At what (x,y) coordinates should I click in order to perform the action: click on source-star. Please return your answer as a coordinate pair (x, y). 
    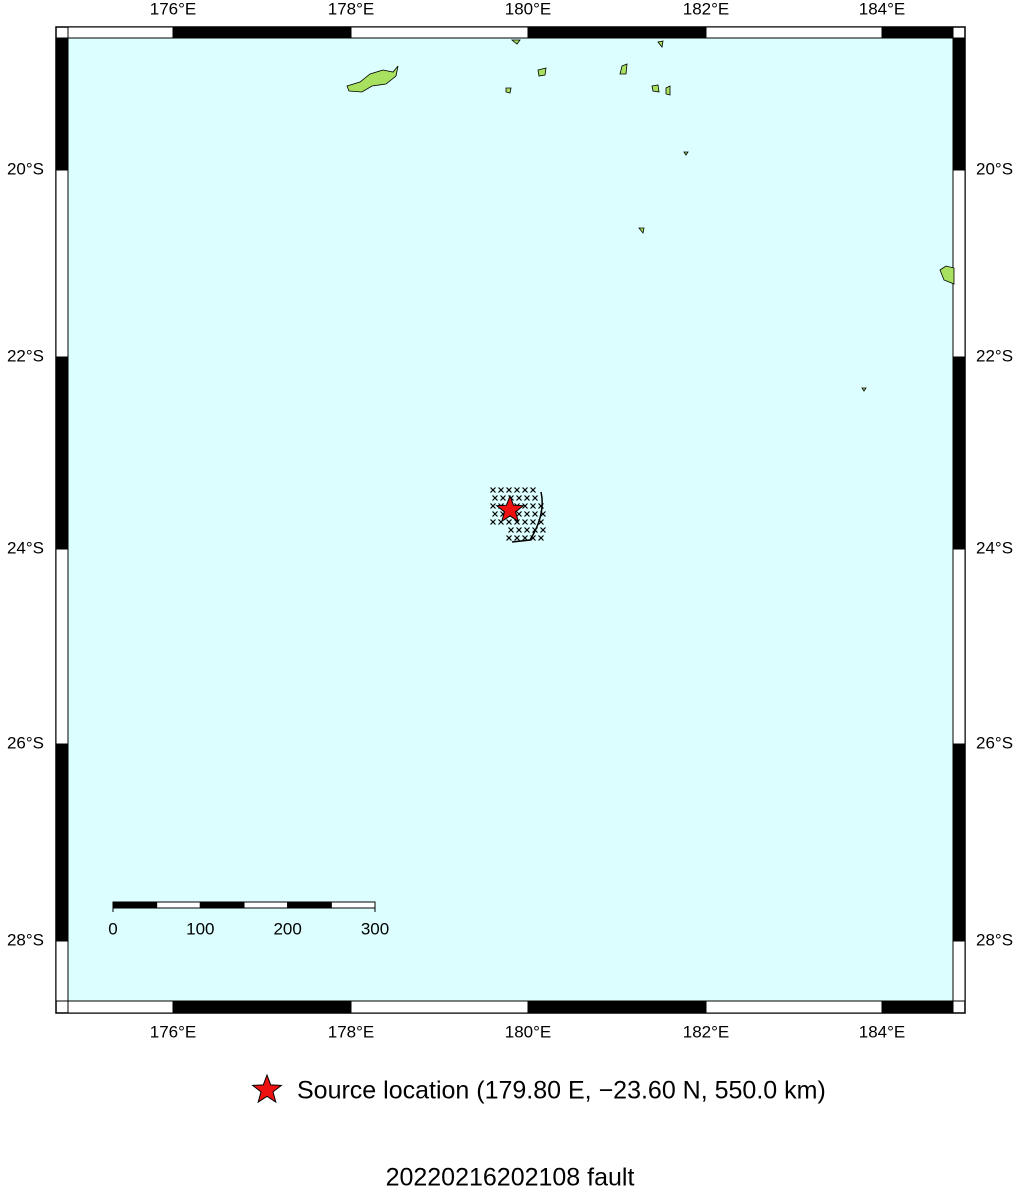
    Looking at the image, I should click on (510, 508).